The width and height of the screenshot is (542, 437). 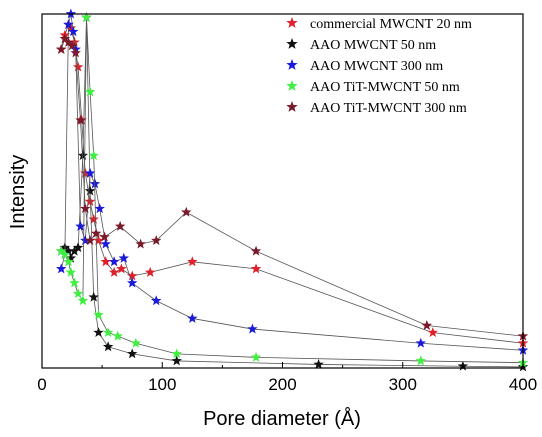 I want to click on legend-item: AAO TiT-MWCNT 50 nm, so click(x=373, y=87).